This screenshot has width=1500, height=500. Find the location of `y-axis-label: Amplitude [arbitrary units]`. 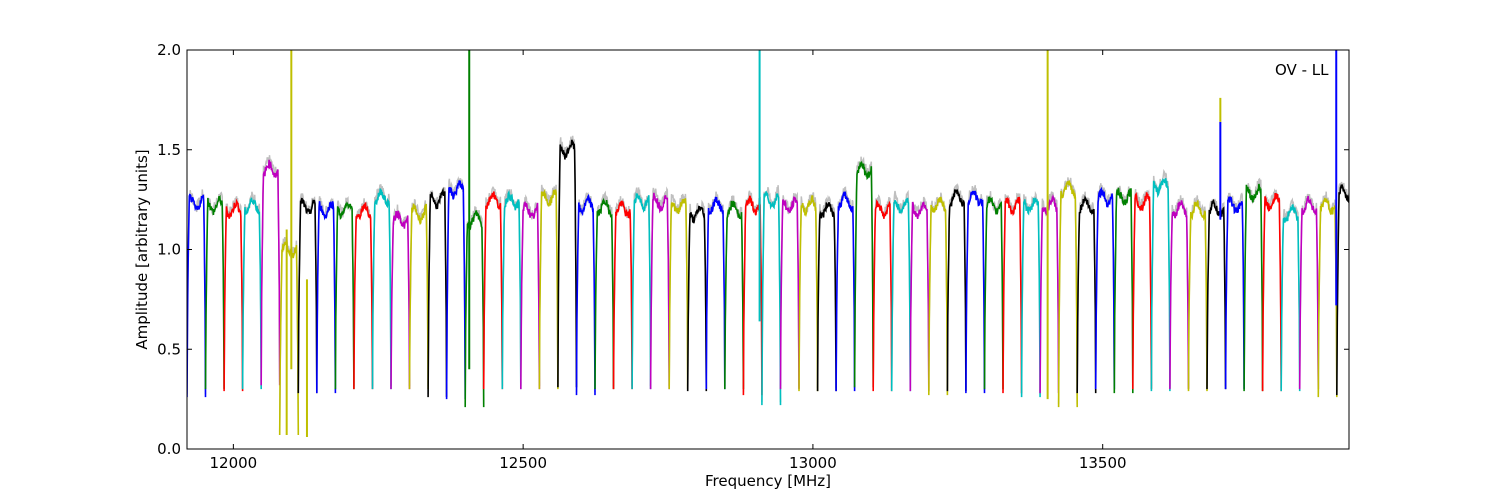

y-axis-label: Amplitude [arbitrary units] is located at coordinates (142, 249).